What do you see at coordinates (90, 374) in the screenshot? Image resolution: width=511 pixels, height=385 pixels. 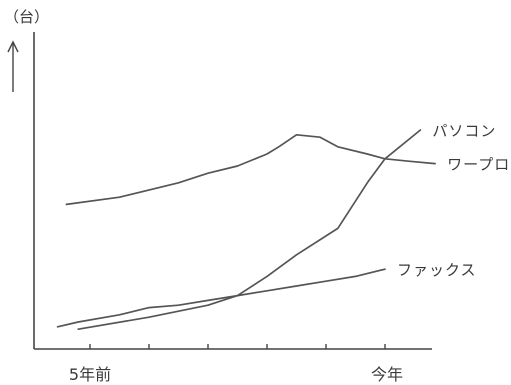 I see `x-tick-label-0: 5年前` at bounding box center [90, 374].